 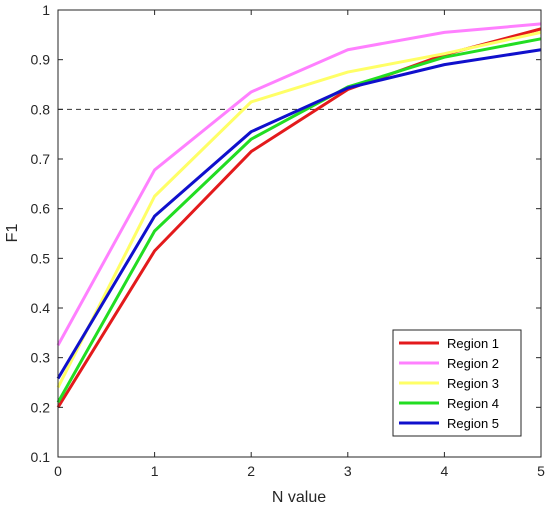 What do you see at coordinates (155, 471) in the screenshot?
I see `x-tick-label: 1` at bounding box center [155, 471].